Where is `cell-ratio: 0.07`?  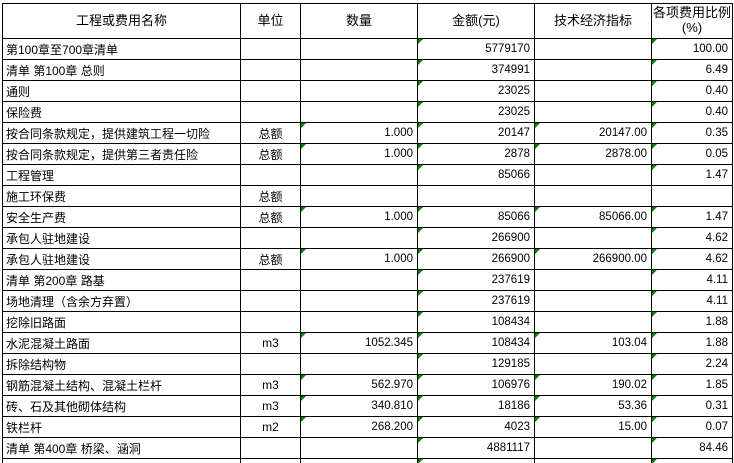
cell-ratio: 0.07 is located at coordinates (692, 427).